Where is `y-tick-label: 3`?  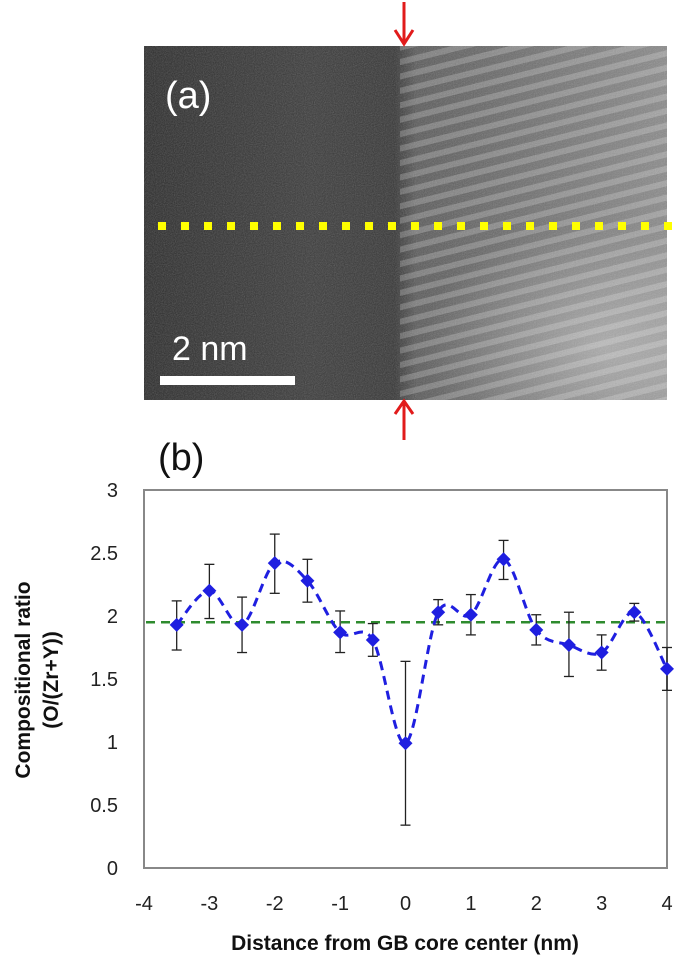 y-tick-label: 3 is located at coordinates (112, 491).